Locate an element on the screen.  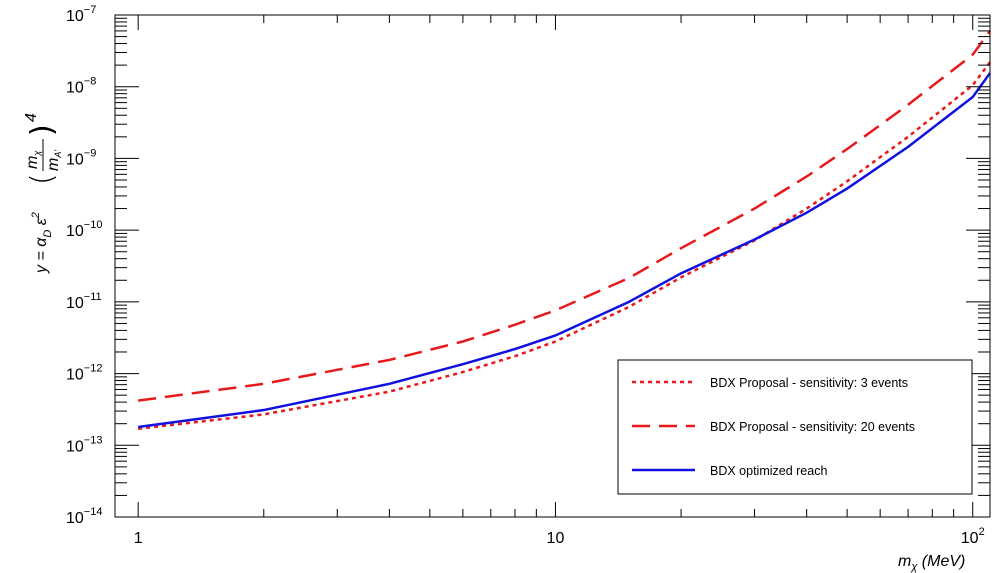
legend-label-3: BDX optimized reach is located at coordinates (768, 471).